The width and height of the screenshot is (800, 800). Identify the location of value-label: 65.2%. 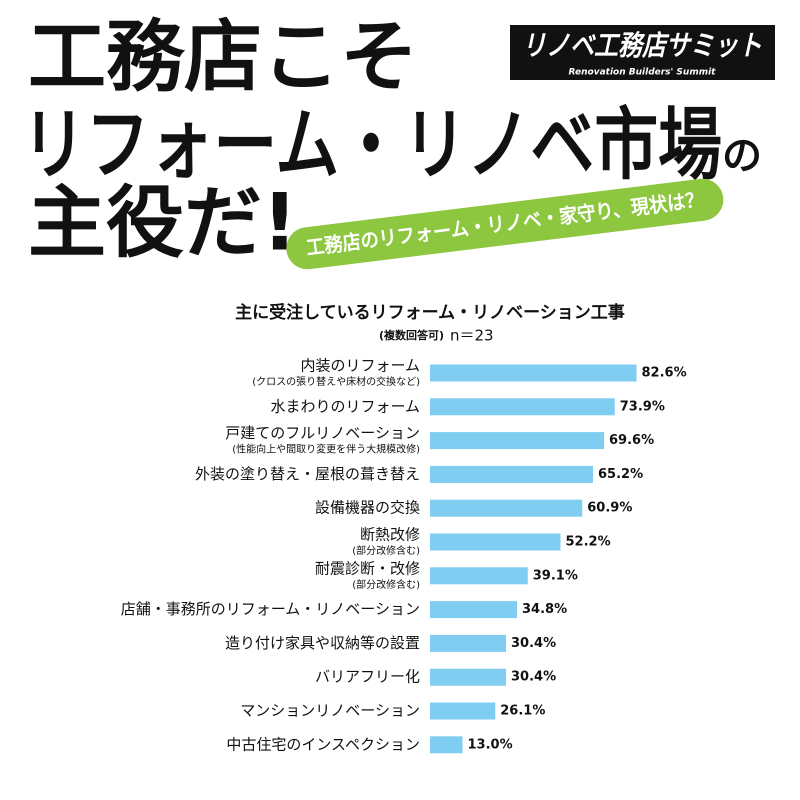
(620, 474).